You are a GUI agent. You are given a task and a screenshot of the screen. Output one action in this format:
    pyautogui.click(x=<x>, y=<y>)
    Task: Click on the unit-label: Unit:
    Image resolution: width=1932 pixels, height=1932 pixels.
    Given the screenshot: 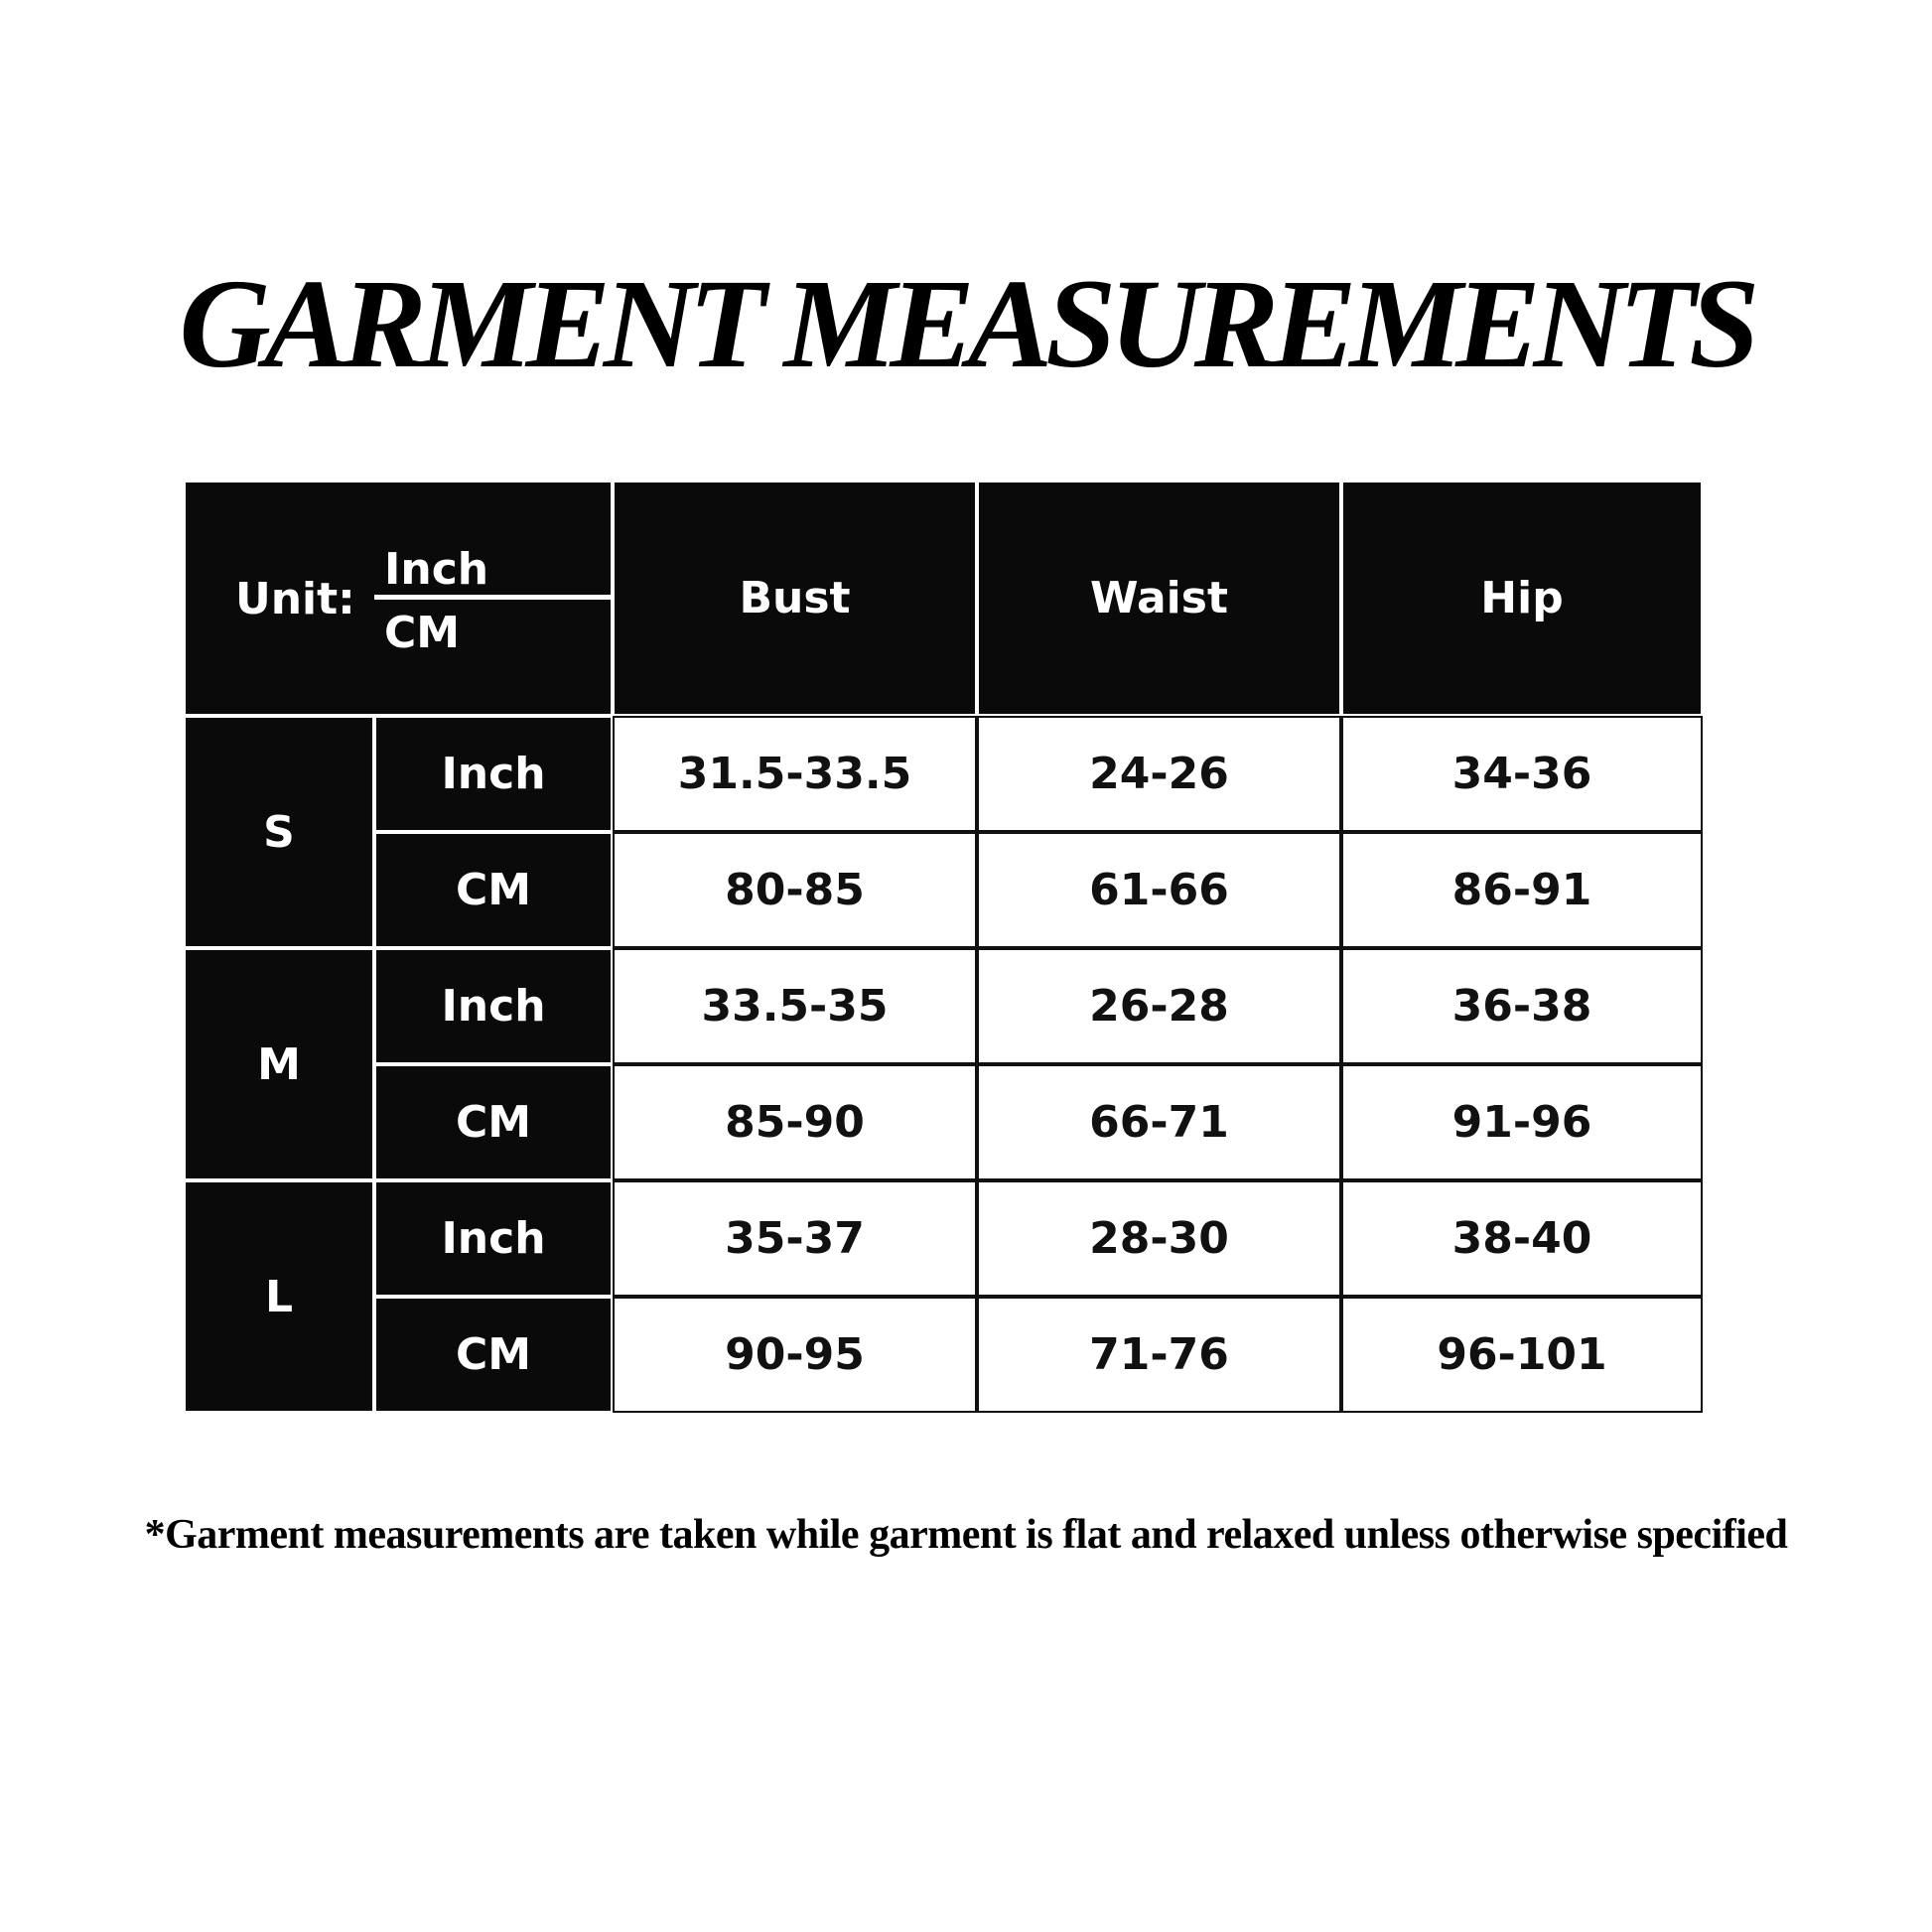 What is the action you would take?
    pyautogui.click(x=295, y=599)
    